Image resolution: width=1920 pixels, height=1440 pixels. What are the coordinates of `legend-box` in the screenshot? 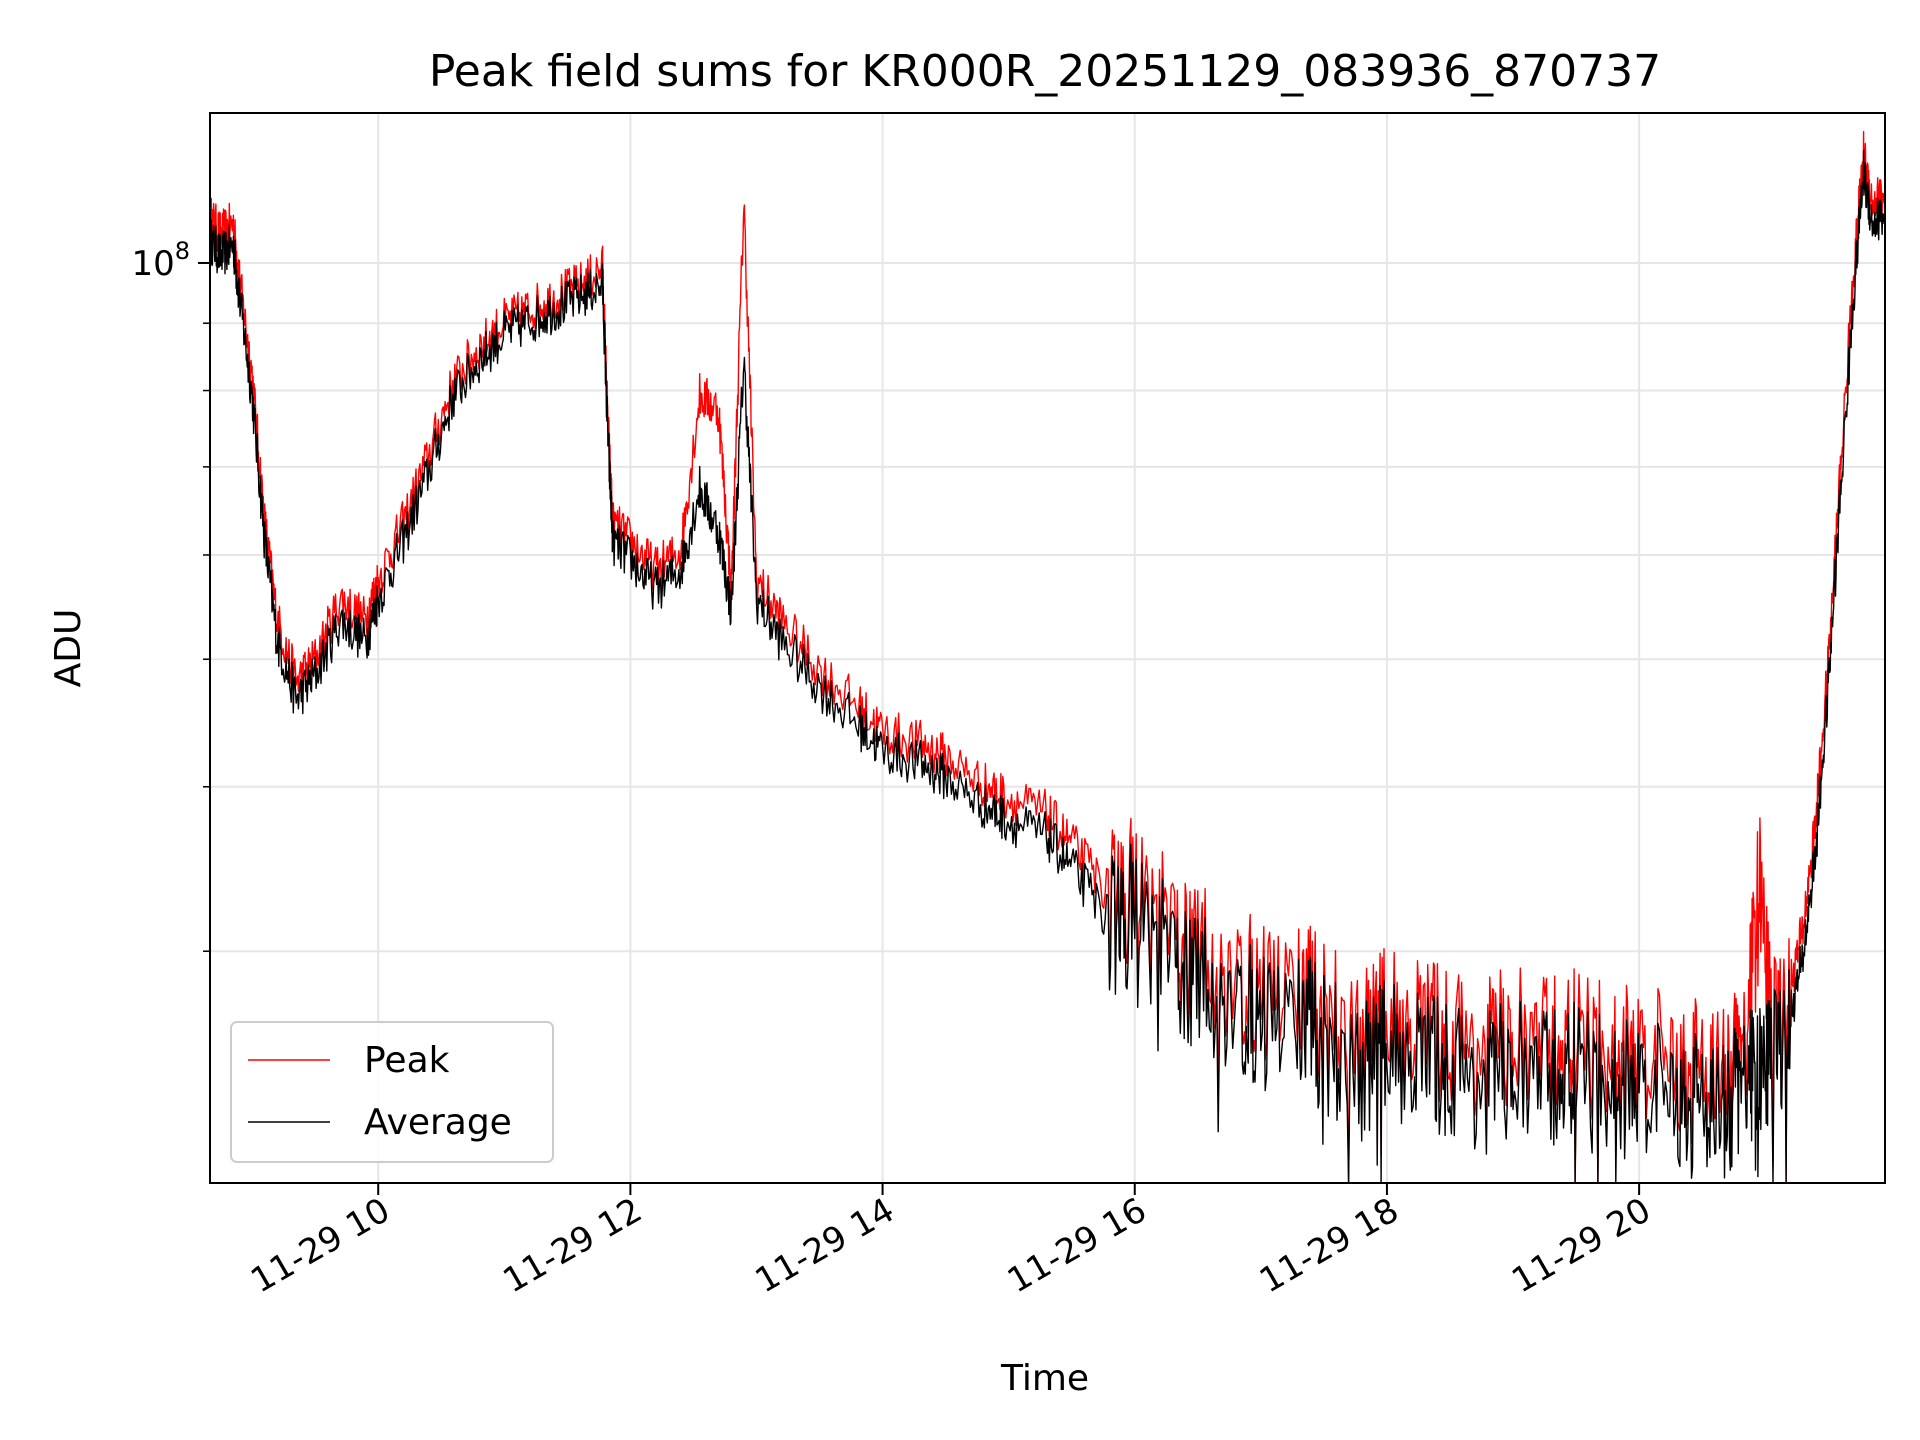 It's located at (392, 1092).